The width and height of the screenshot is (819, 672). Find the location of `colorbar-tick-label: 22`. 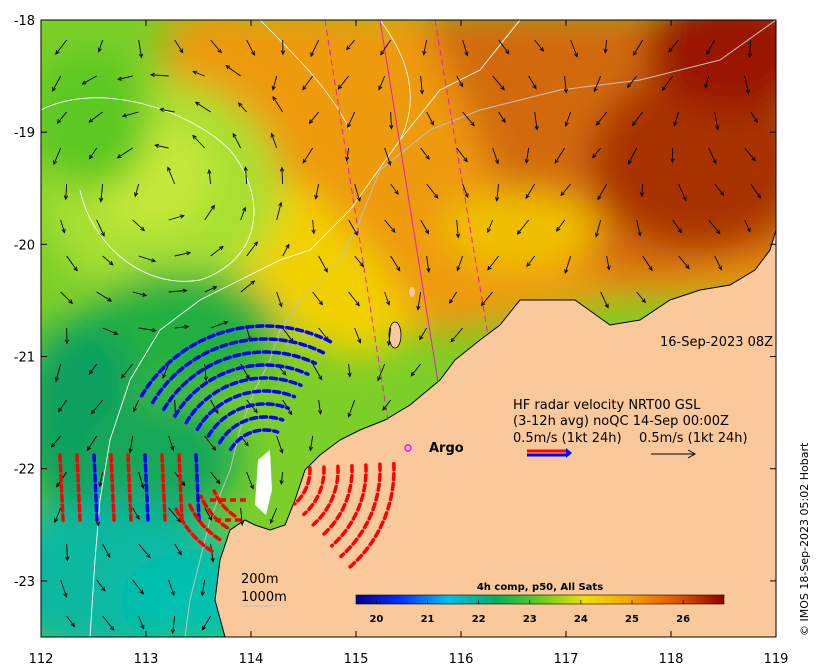

colorbar-tick-label: 22 is located at coordinates (479, 619).